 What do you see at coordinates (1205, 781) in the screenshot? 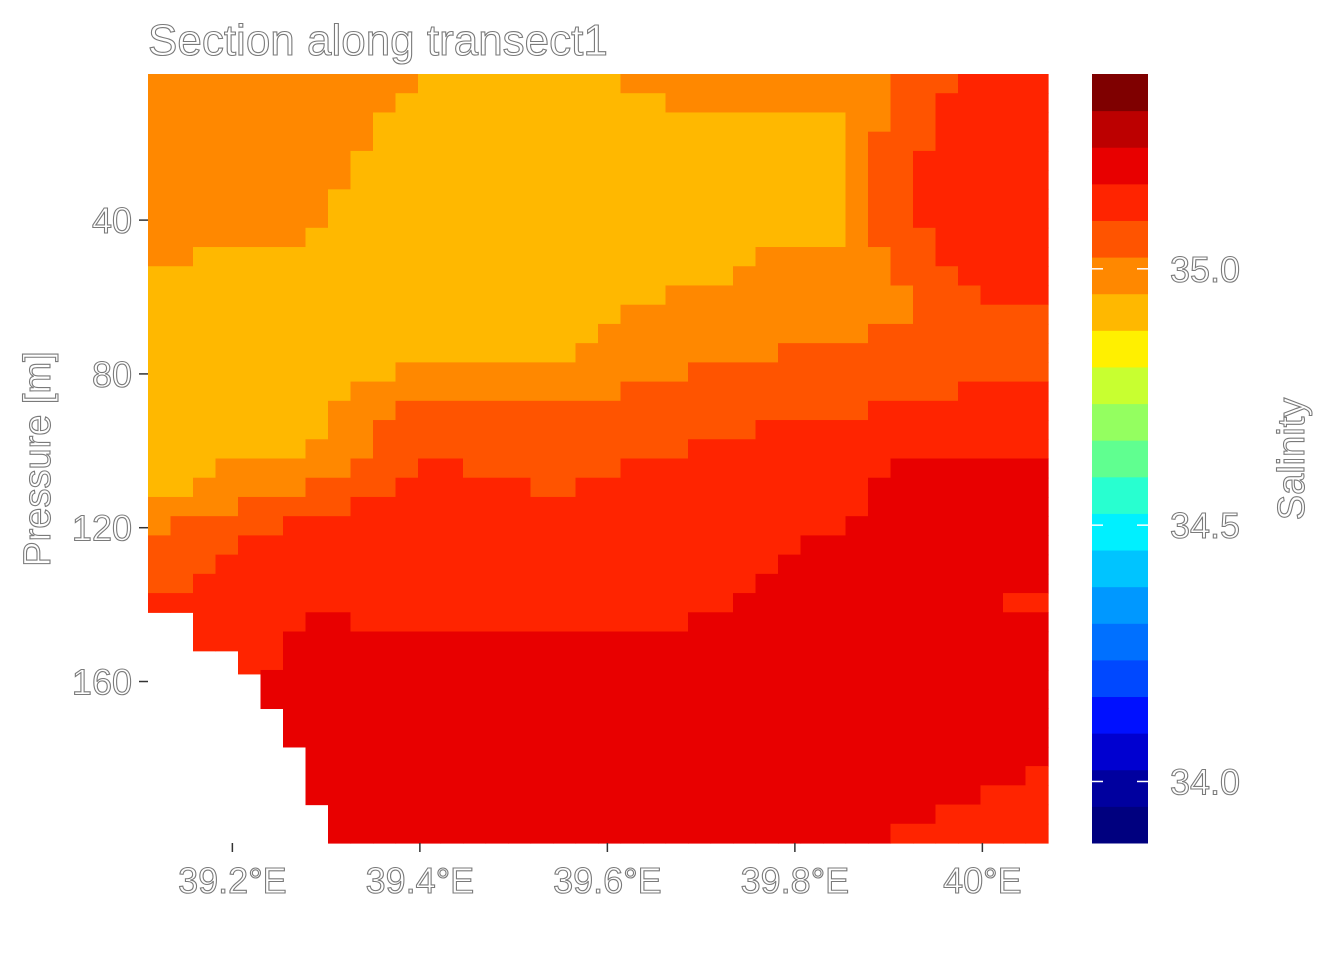
I see `colorbar-tick-label: 34.0` at bounding box center [1205, 781].